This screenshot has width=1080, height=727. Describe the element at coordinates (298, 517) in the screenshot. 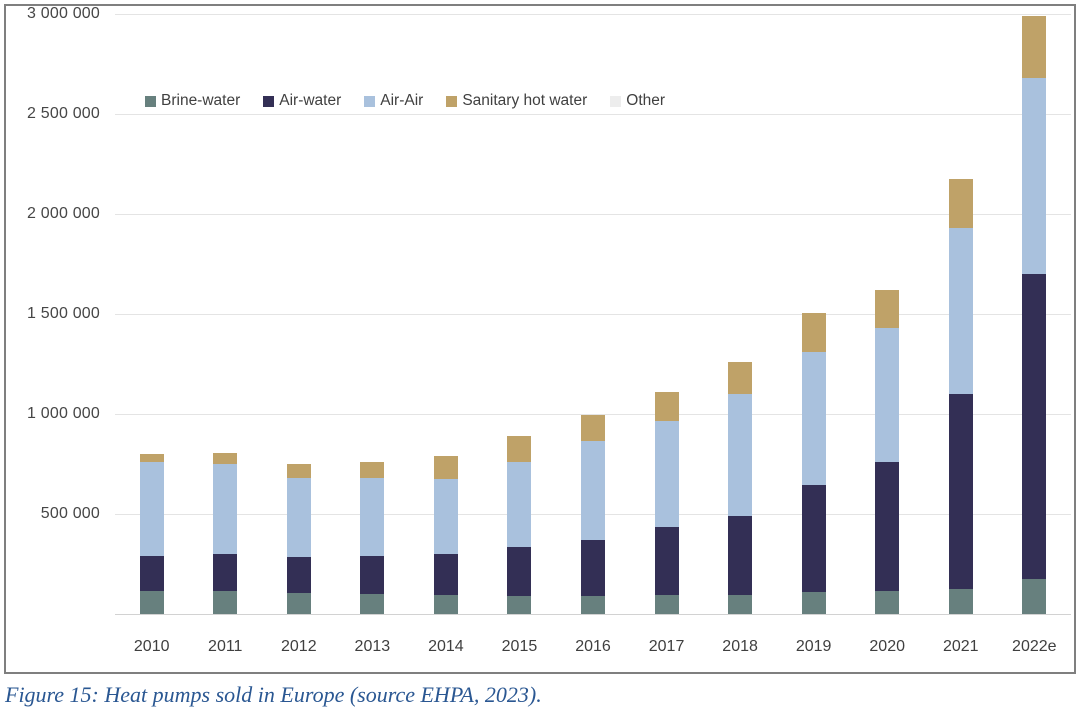

I see `bar-2012-air-air` at that location.